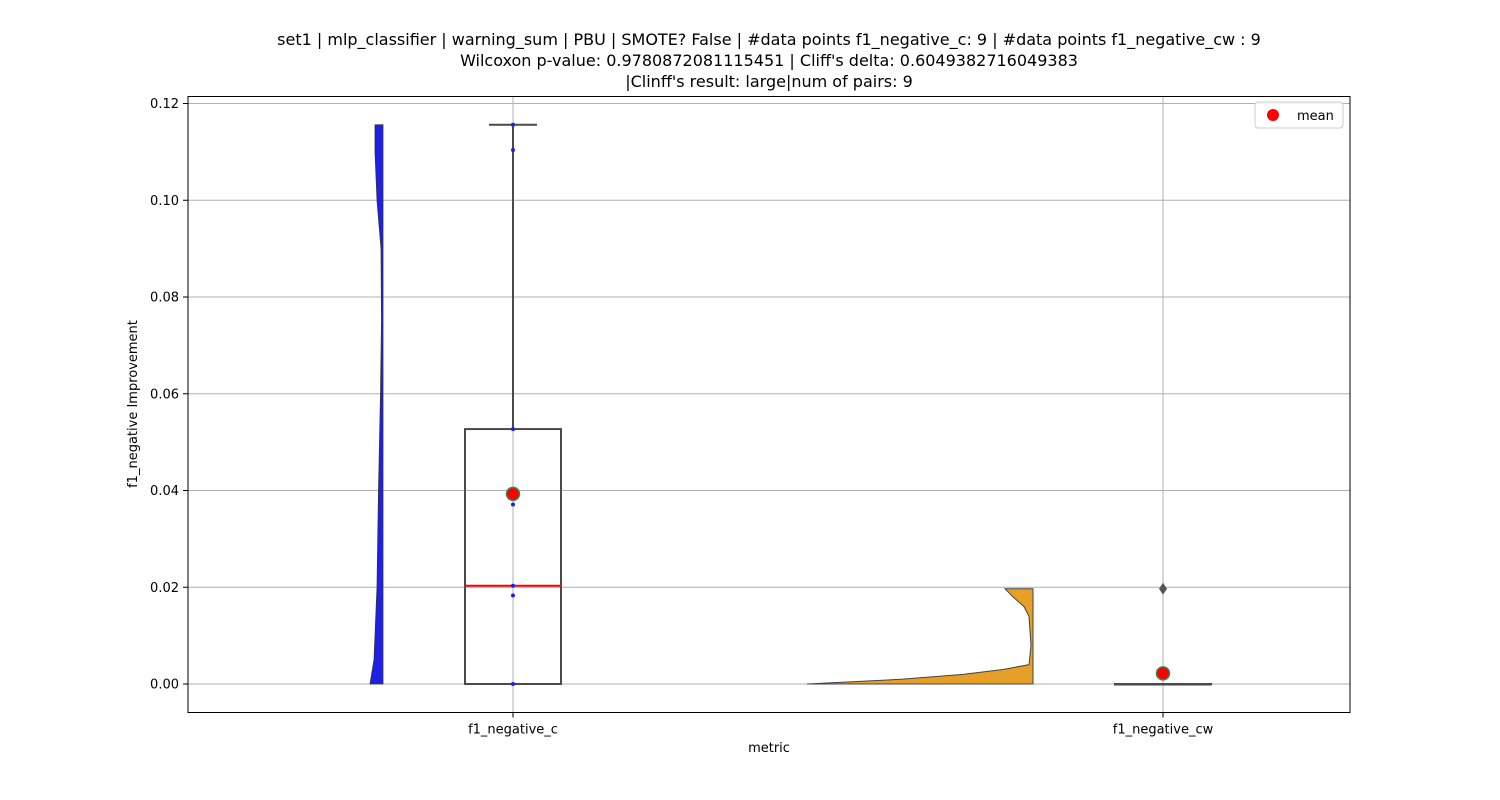 This screenshot has width=1500, height=800. Describe the element at coordinates (920, 636) in the screenshot. I see `violin-f1_negative_cw` at that location.